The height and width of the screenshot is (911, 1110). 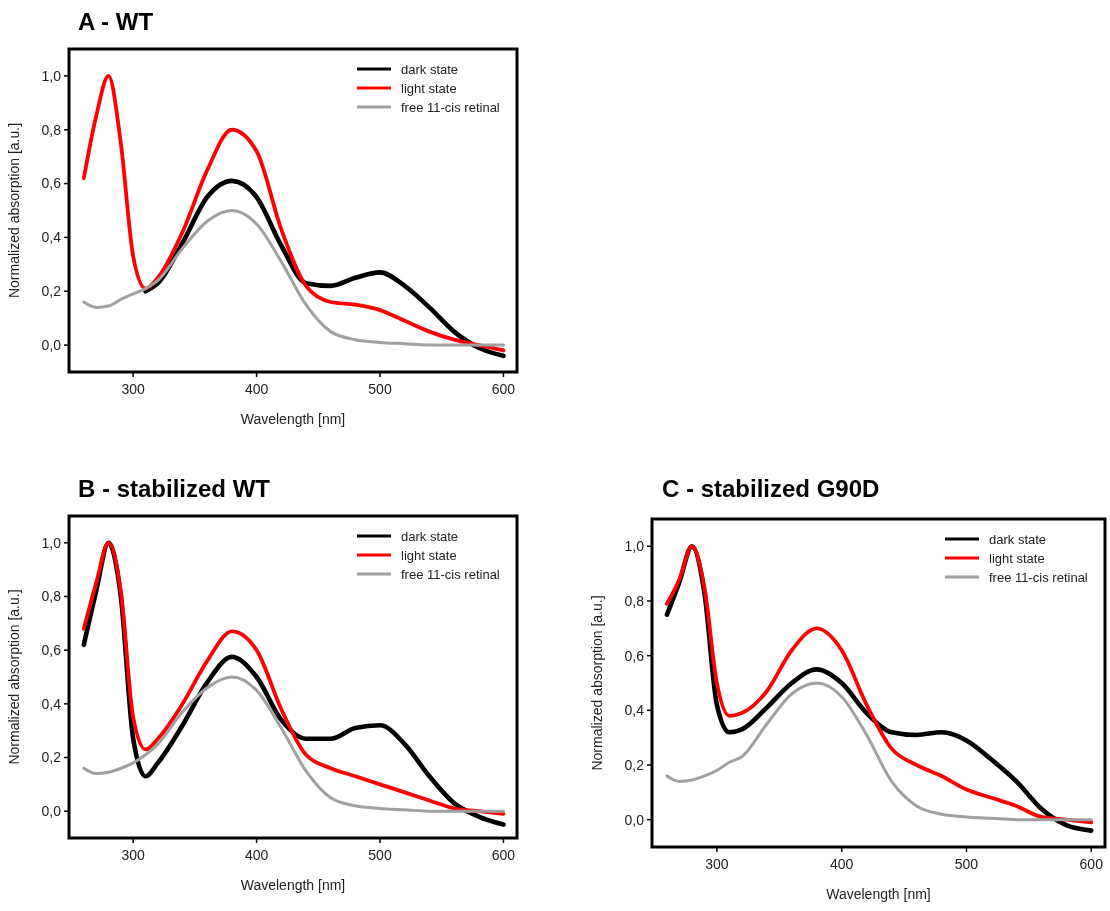 I want to click on chart-title: A - WT, so click(x=116, y=21).